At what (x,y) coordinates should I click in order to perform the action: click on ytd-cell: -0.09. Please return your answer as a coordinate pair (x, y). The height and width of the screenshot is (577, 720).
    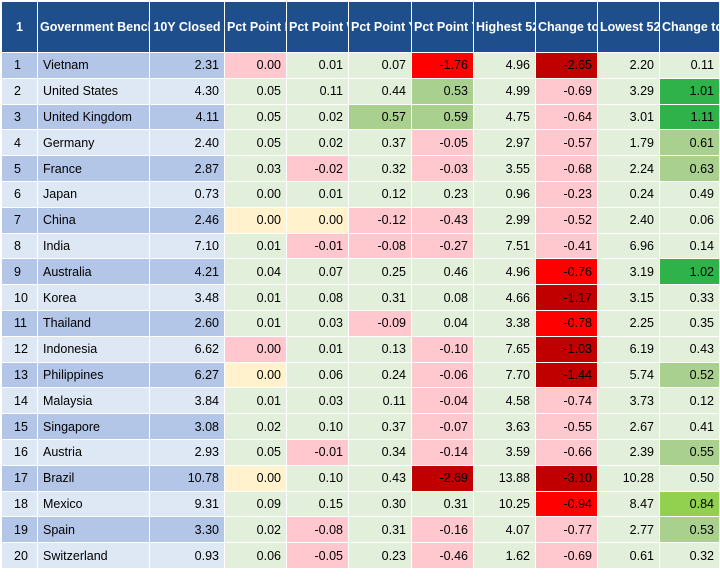
    Looking at the image, I should click on (380, 323).